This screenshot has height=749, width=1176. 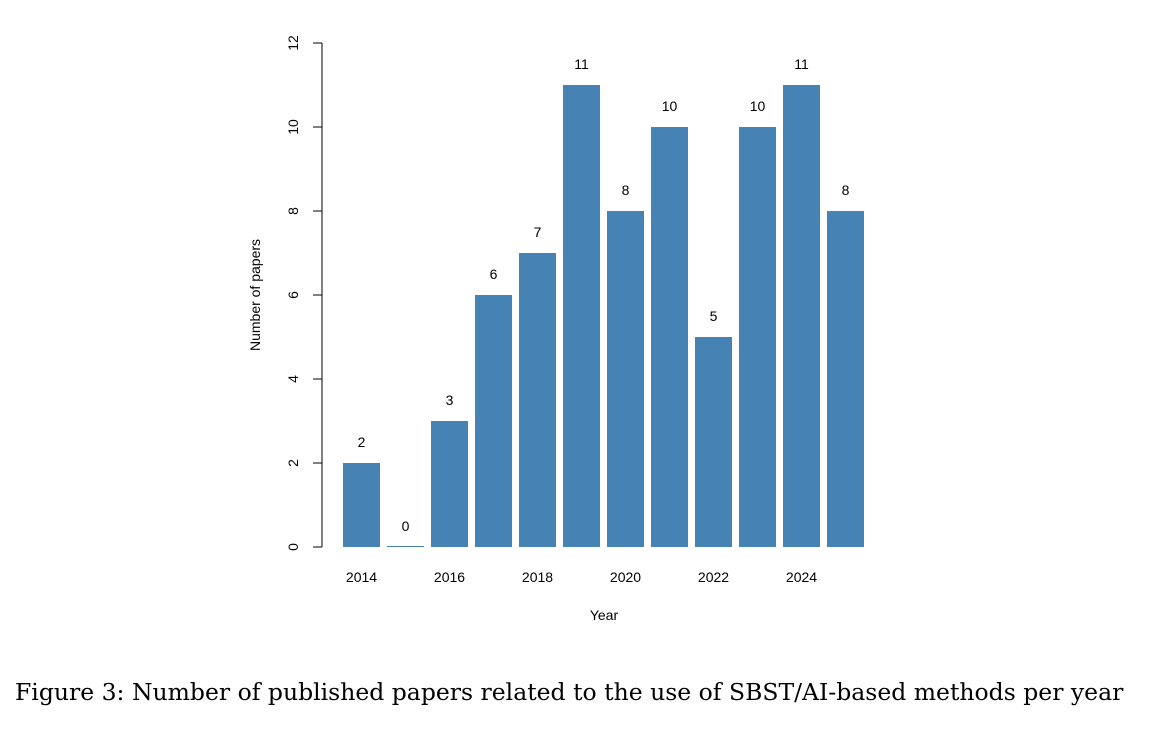 I want to click on bar-2017, so click(x=493, y=421).